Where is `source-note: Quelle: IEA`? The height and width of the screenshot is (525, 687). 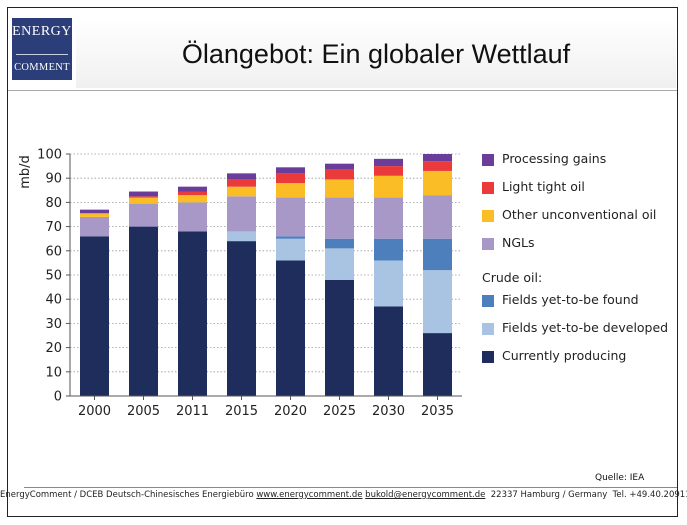 source-note: Quelle: IEA is located at coordinates (620, 478).